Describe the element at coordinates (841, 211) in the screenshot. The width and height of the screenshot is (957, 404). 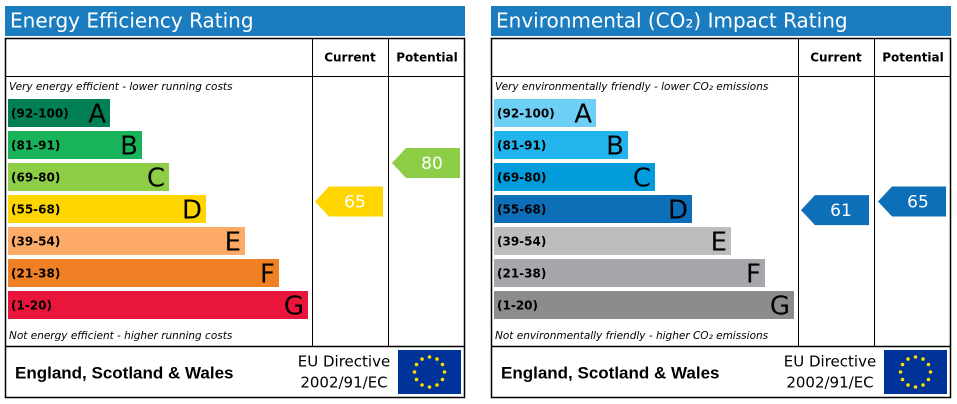
I see `rating-value: 61` at that location.